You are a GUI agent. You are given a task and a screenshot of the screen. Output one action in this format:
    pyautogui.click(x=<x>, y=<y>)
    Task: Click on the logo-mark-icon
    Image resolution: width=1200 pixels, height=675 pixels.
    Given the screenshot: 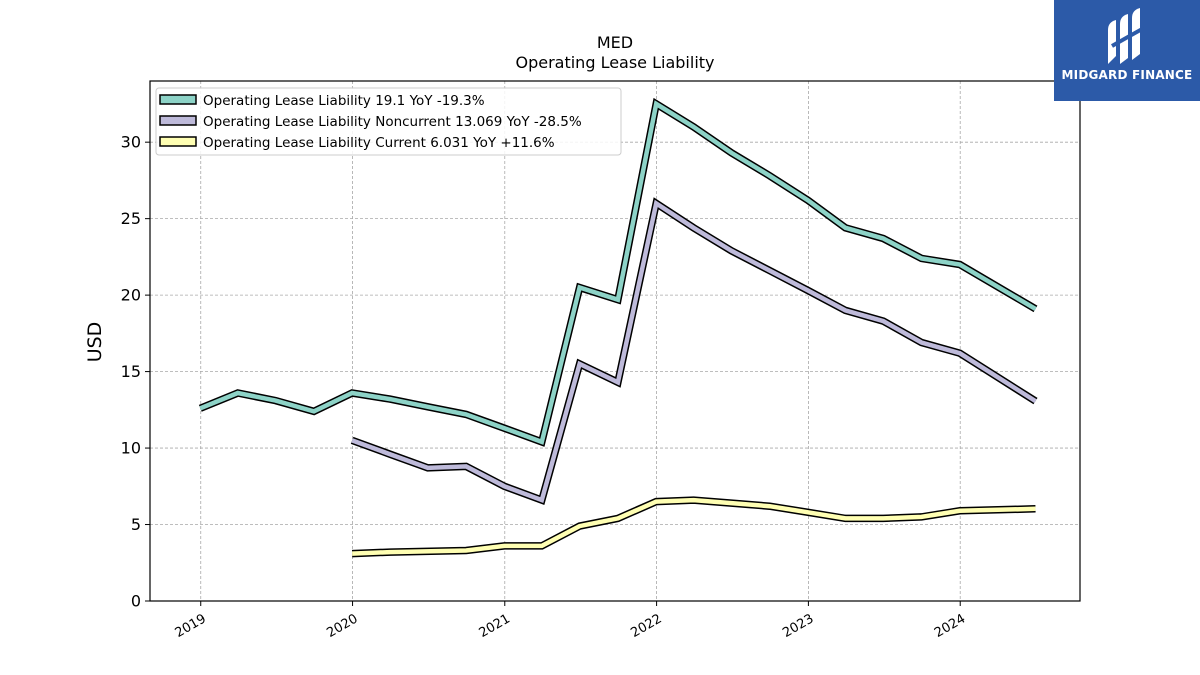 What is the action you would take?
    pyautogui.click(x=1126, y=36)
    